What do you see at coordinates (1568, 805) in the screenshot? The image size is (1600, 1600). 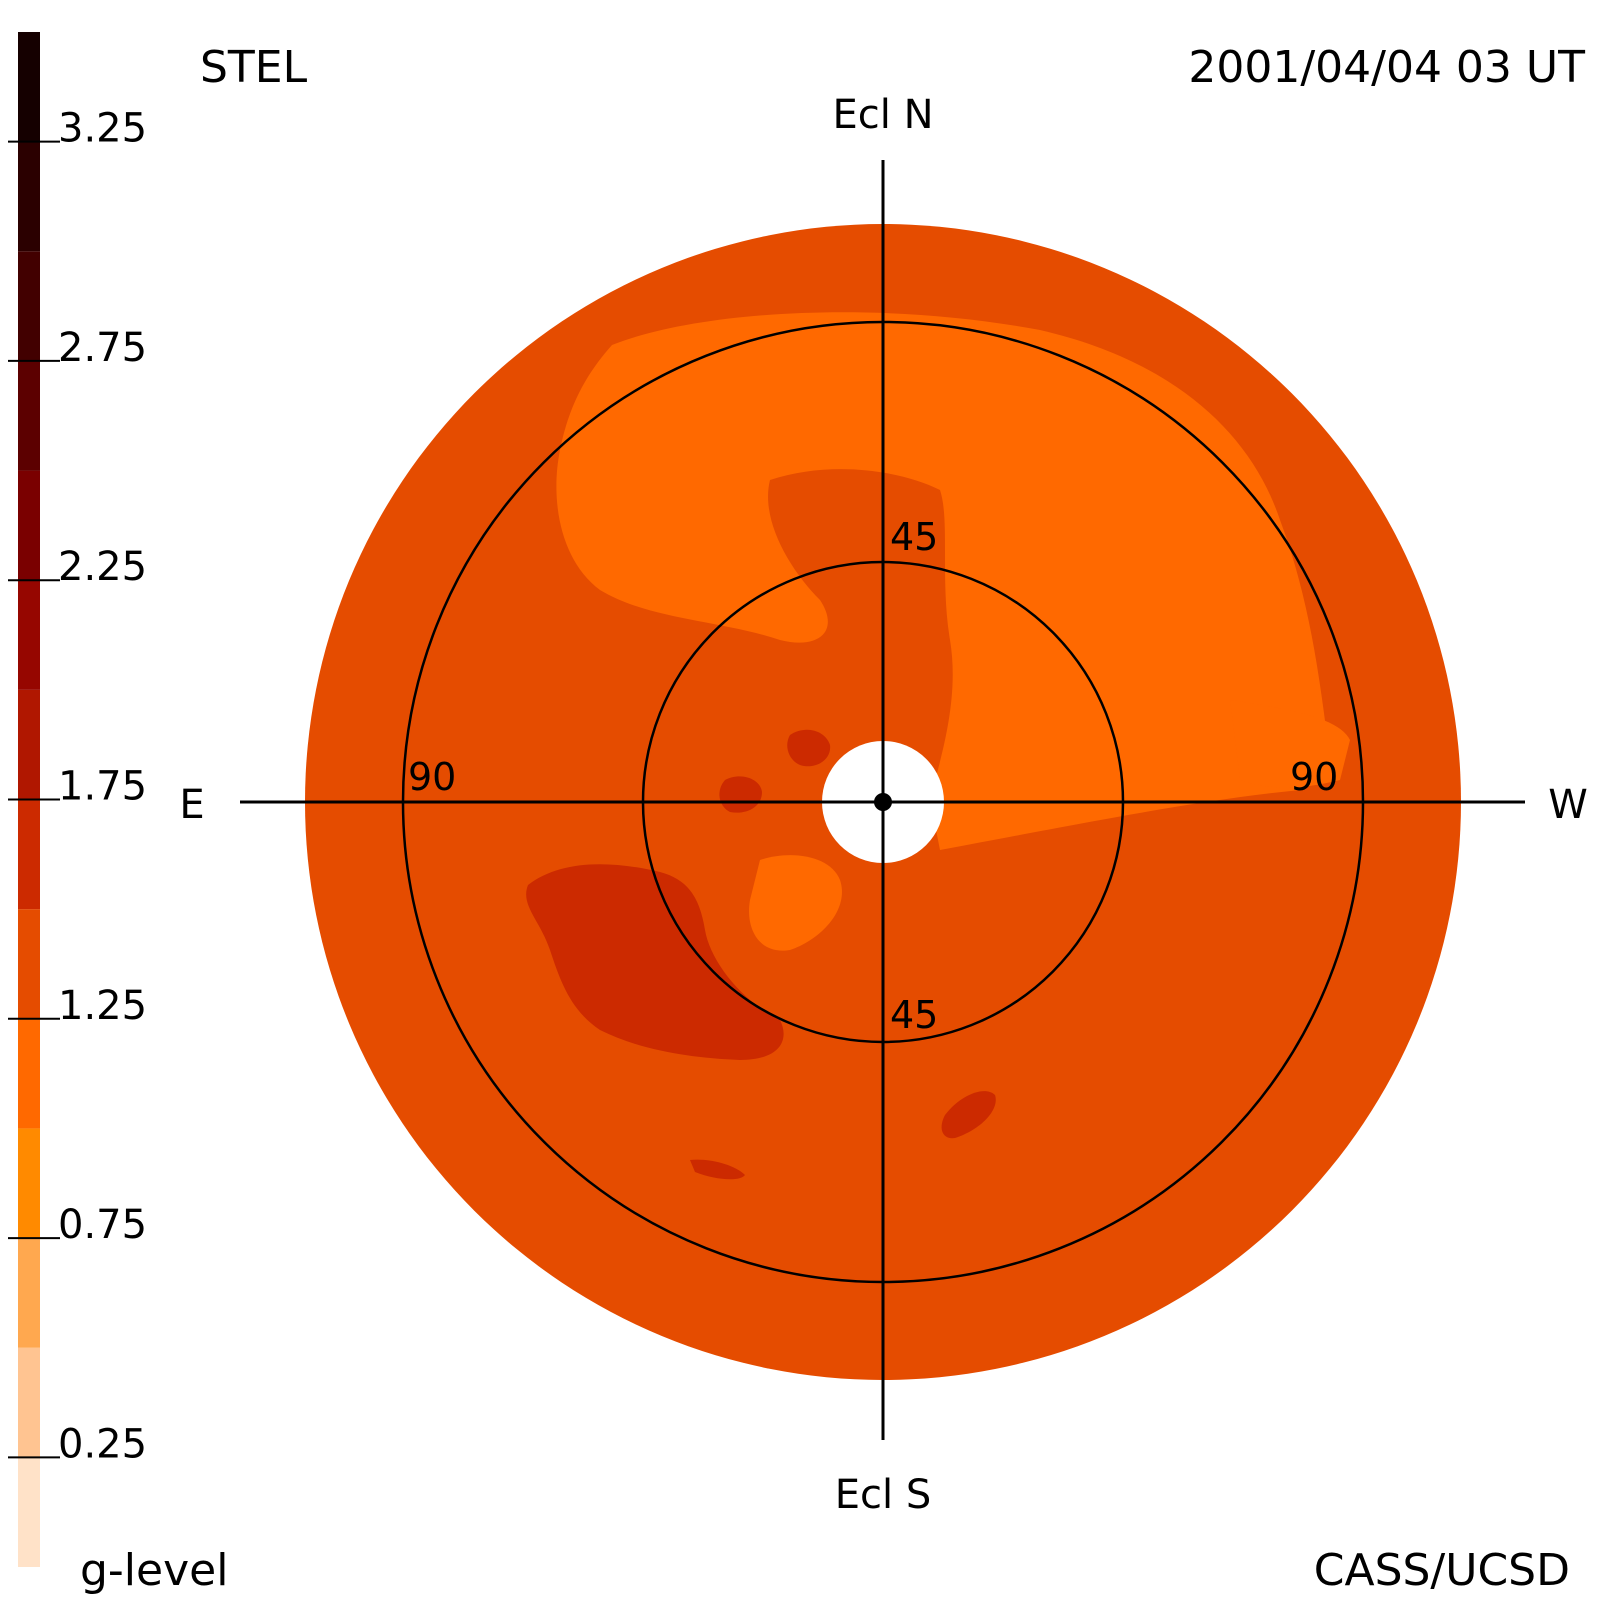 I see `label-west: W` at bounding box center [1568, 805].